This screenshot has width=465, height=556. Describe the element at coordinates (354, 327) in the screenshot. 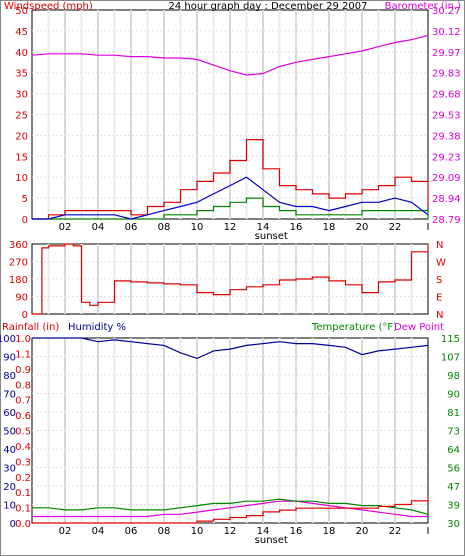

I see `y-axis-title-temperature: Temperature (°F)` at that location.